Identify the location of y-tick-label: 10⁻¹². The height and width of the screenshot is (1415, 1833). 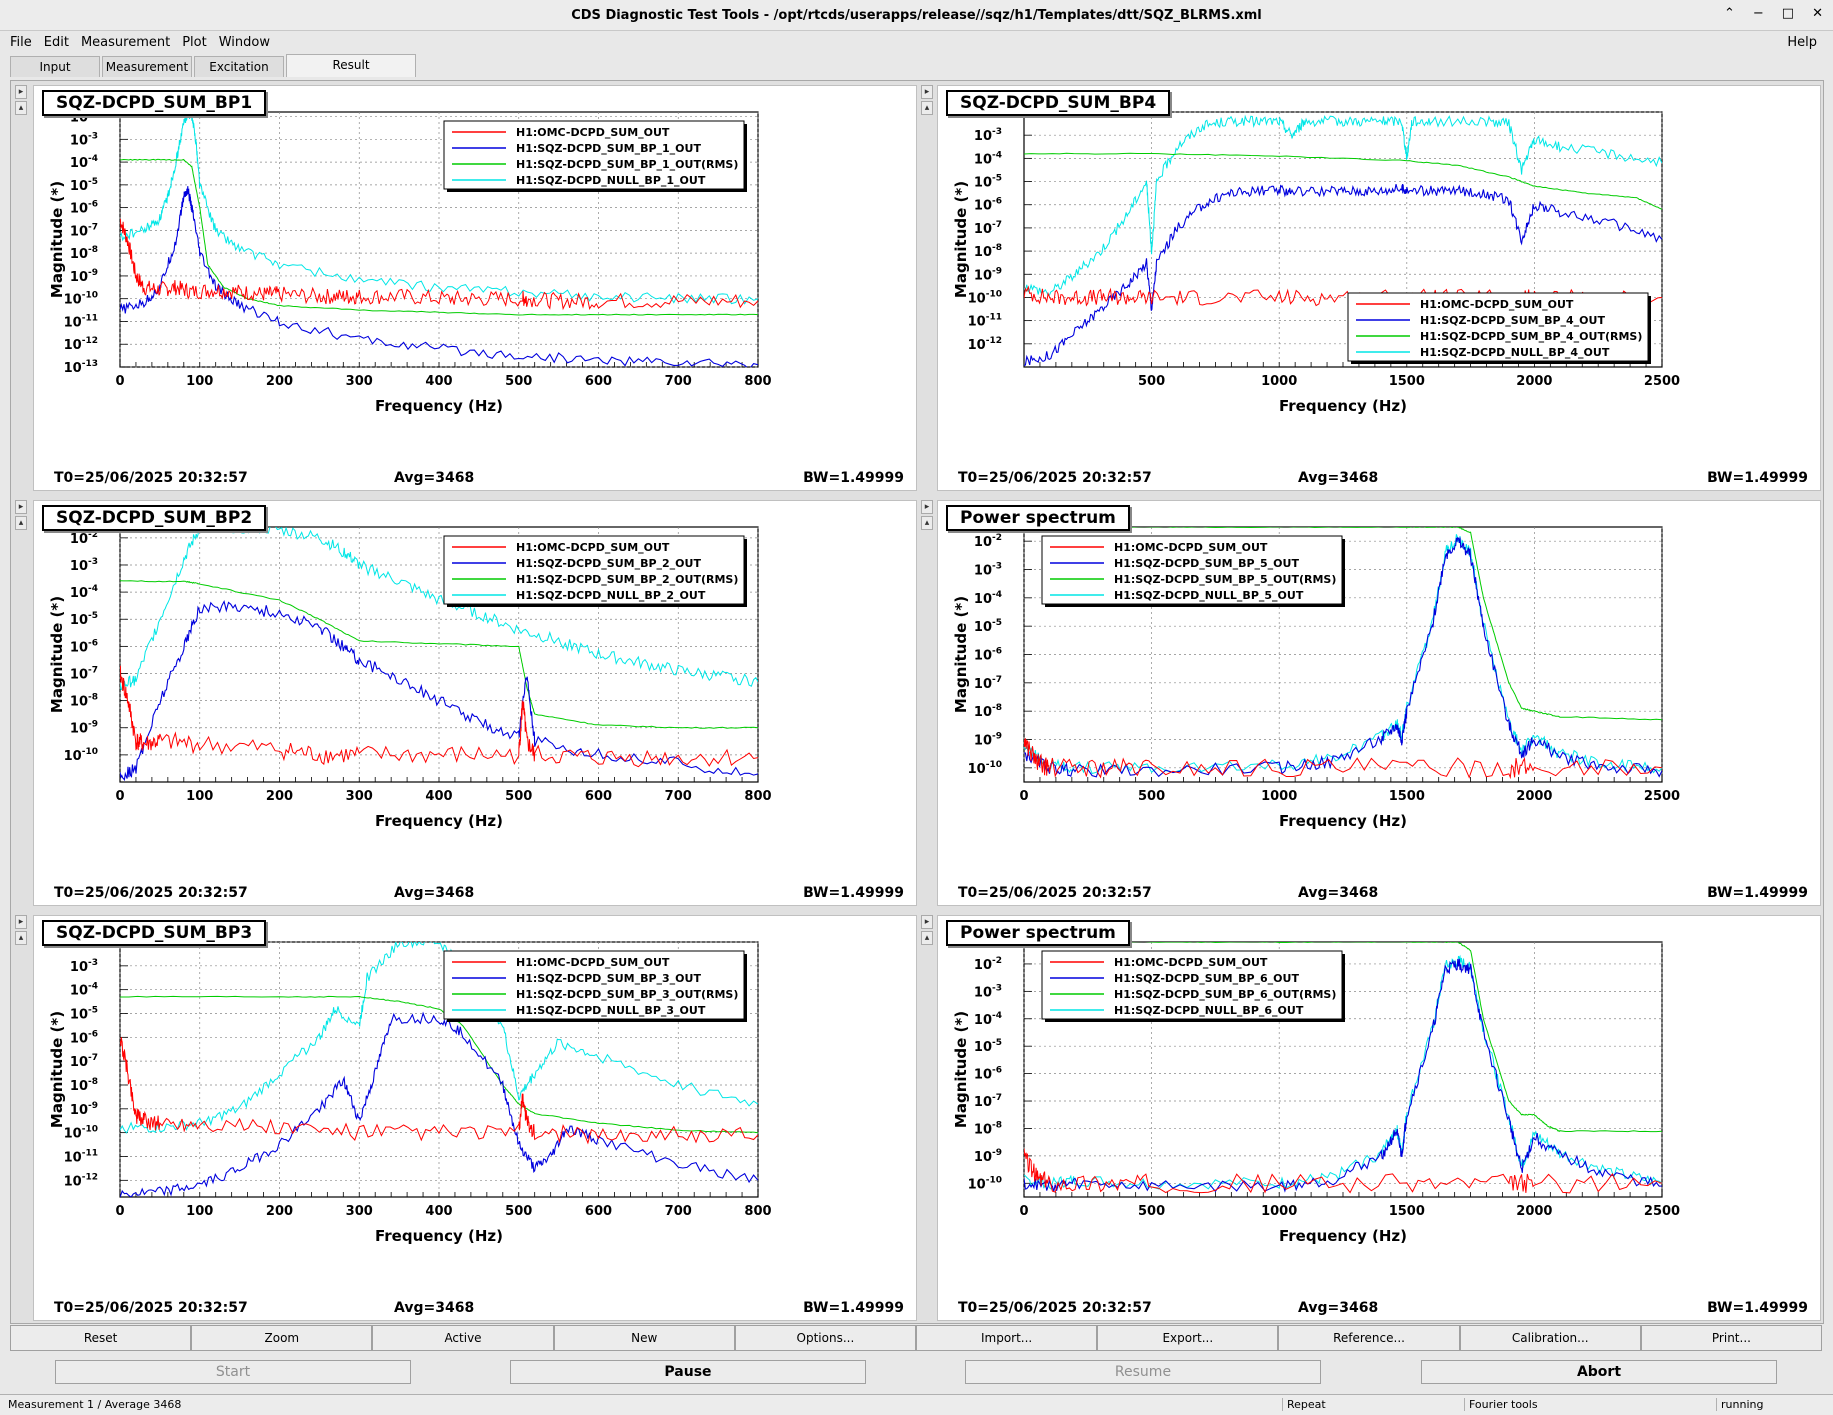
(81, 344).